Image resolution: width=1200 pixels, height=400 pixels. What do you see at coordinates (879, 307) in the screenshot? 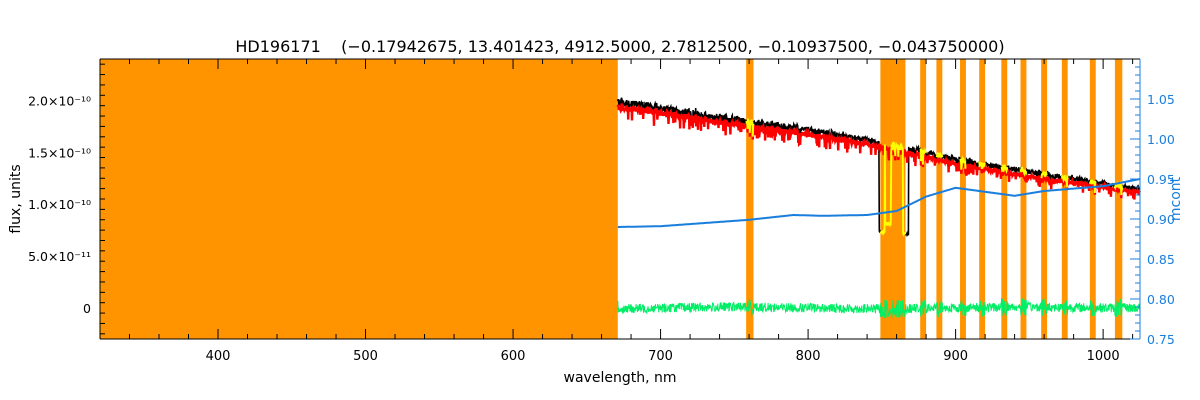
I see `series-residuals` at bounding box center [879, 307].